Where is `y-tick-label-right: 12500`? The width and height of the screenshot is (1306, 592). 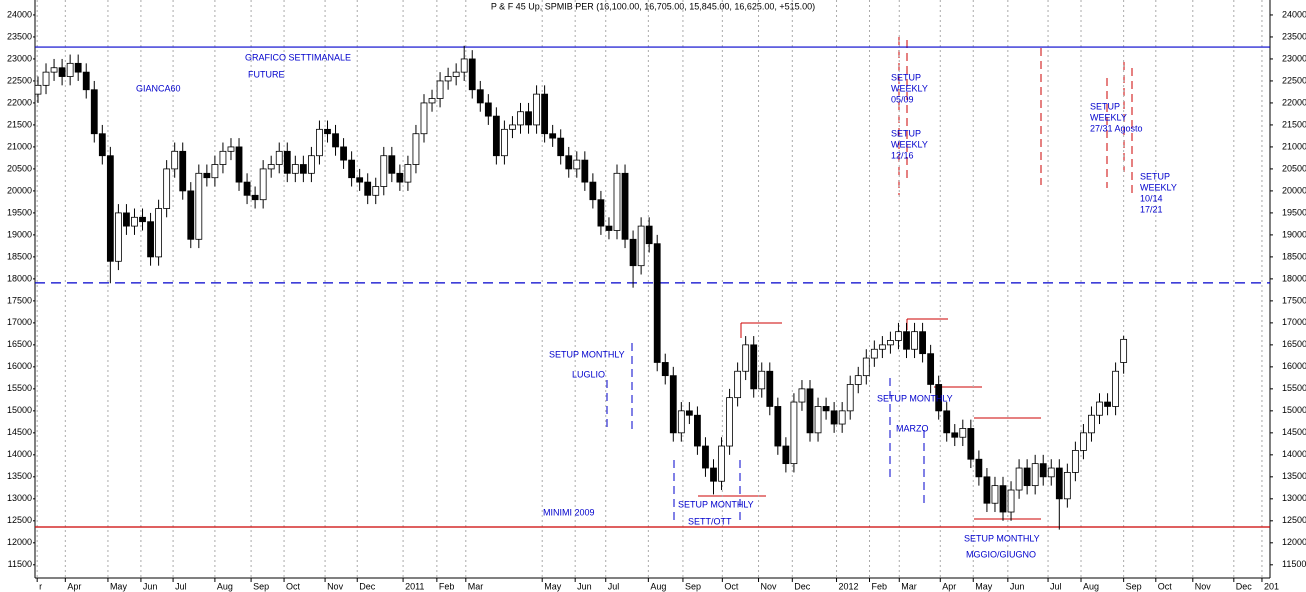 y-tick-label-right: 12500 is located at coordinates (1294, 520).